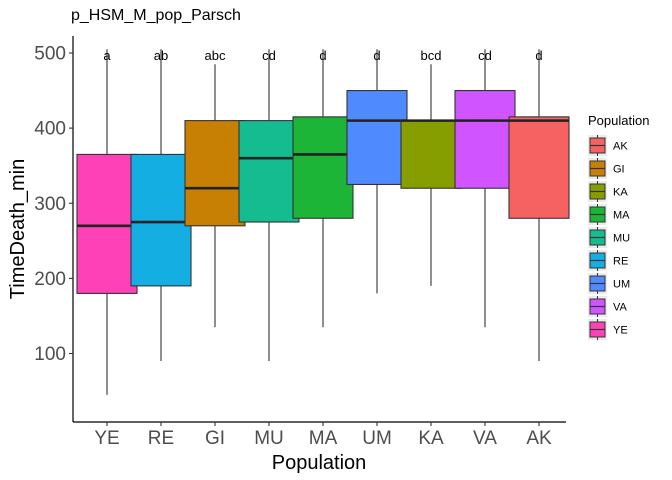 This screenshot has height=480, width=672. I want to click on x-tick-label: AK, so click(539, 438).